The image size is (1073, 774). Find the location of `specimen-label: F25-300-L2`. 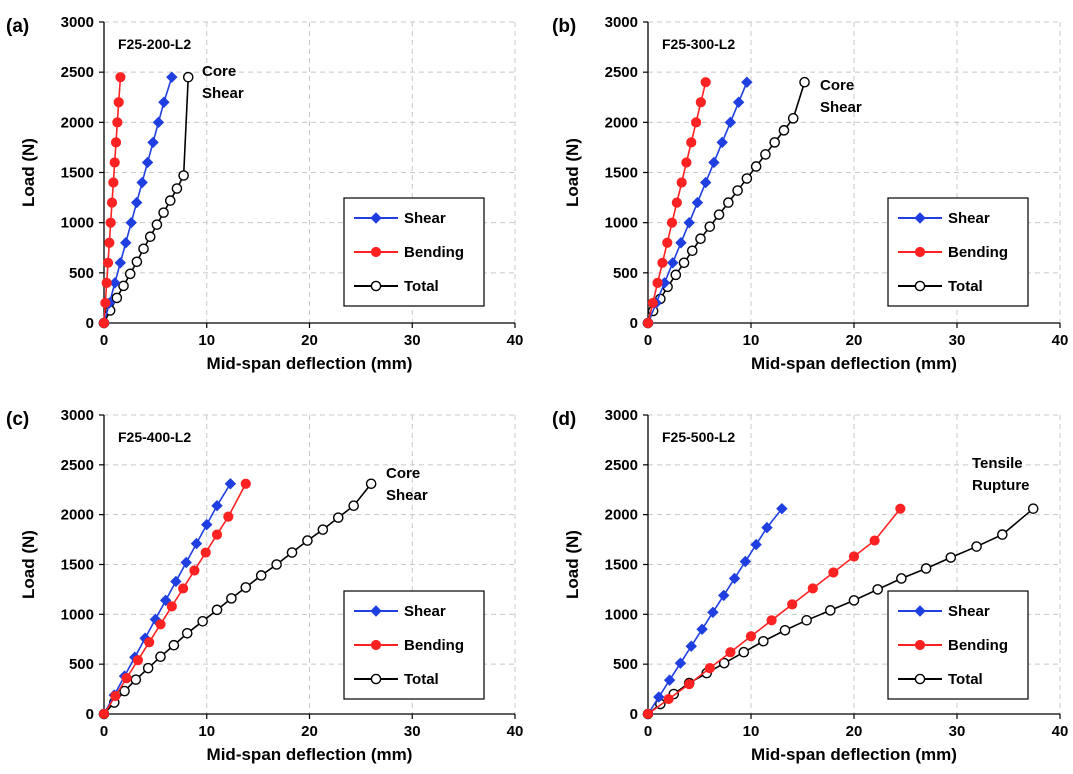

specimen-label: F25-300-L2 is located at coordinates (698, 44).